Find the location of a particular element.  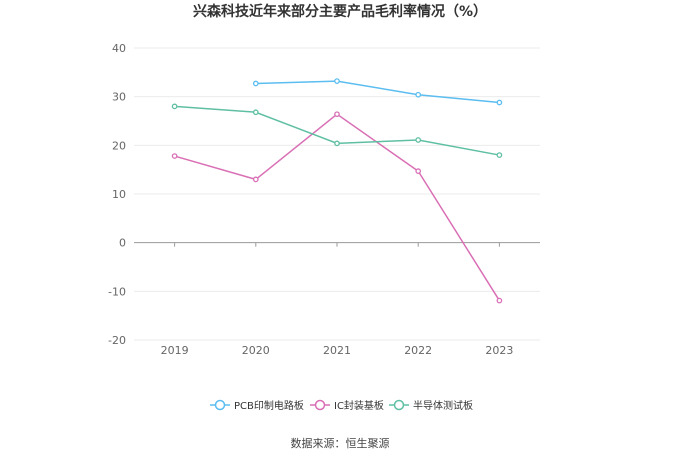

y-tick-label: 10 is located at coordinates (119, 194).